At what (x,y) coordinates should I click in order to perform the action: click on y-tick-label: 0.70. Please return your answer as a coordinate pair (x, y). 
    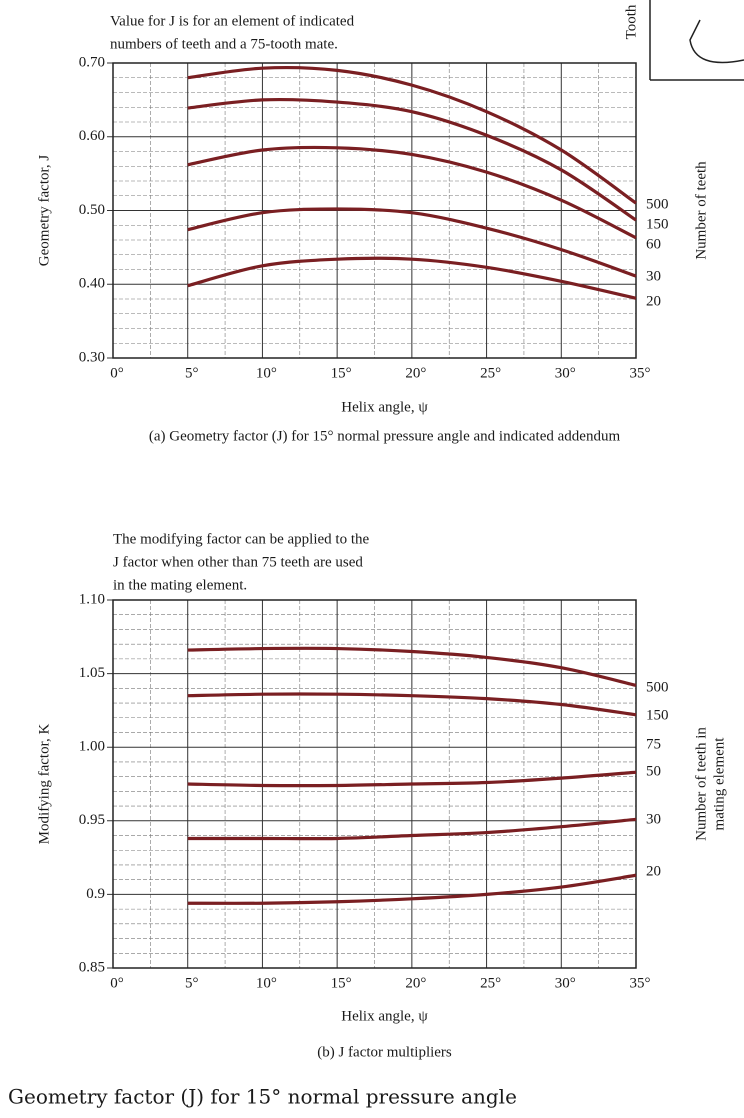
    Looking at the image, I should click on (92, 62).